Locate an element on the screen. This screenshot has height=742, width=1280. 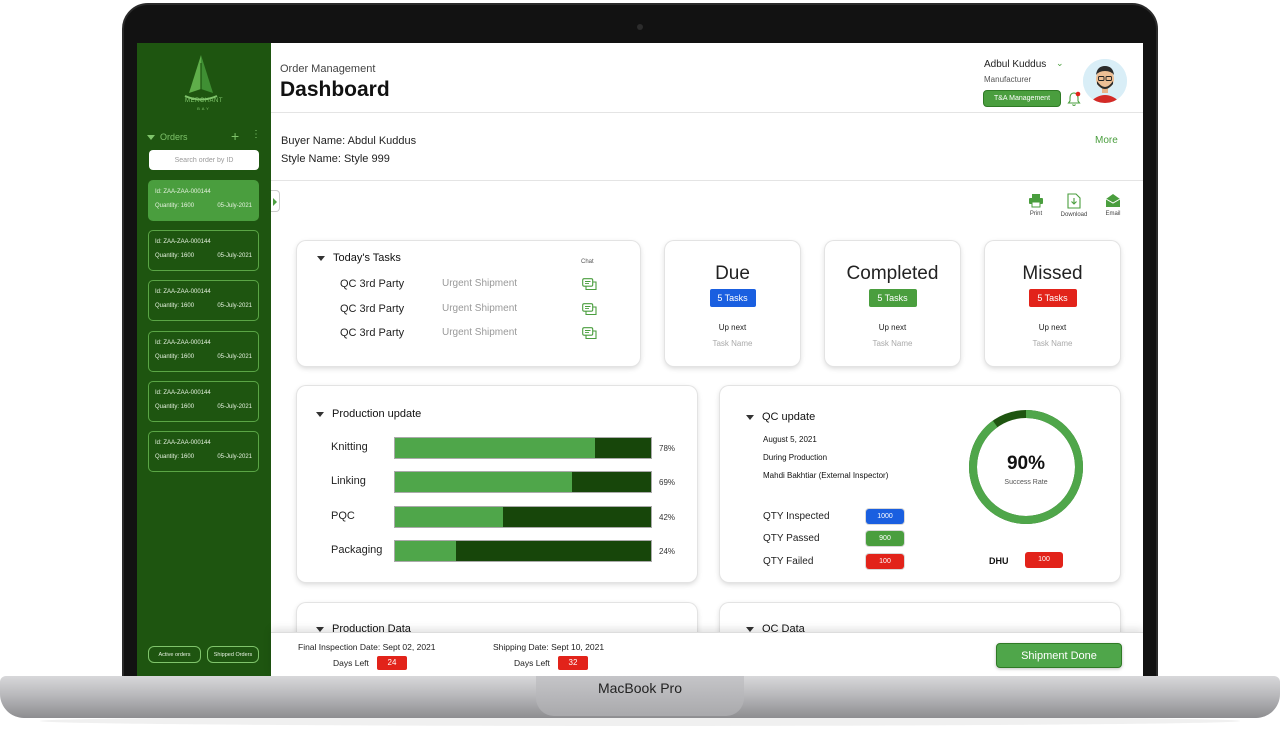
breadcrumb: Order Management is located at coordinates (328, 69).